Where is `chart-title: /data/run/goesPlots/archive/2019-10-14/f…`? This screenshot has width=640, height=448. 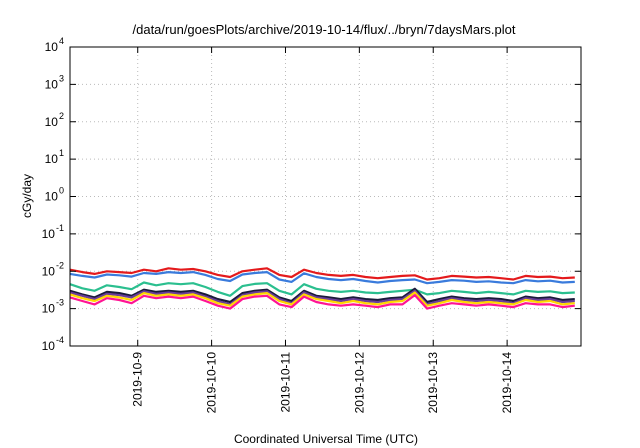
chart-title: /data/run/goesPlots/archive/2019-10-14/f… is located at coordinates (324, 29).